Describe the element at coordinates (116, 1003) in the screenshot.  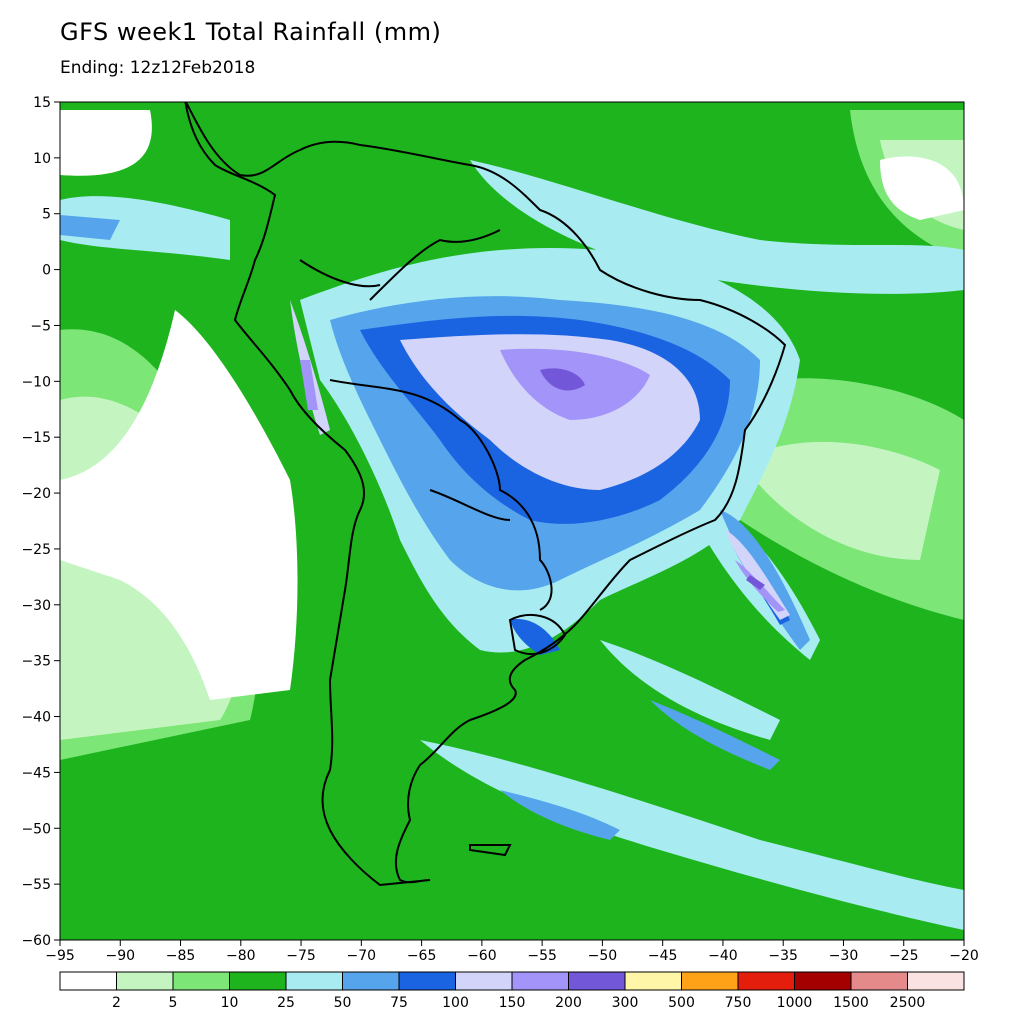
I see `legend-label: 2` at that location.